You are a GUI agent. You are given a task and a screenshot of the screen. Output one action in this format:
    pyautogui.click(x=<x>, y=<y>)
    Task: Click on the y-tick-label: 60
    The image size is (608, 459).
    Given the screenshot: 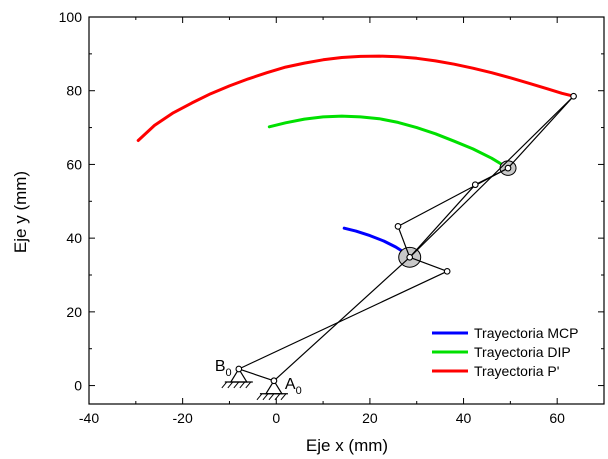 What is the action you would take?
    pyautogui.click(x=74, y=164)
    